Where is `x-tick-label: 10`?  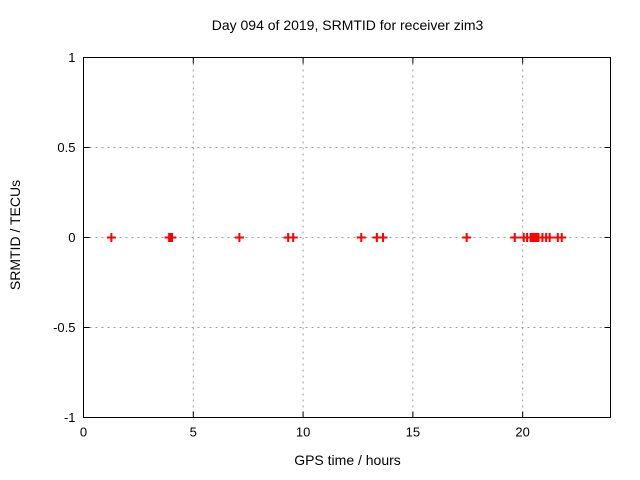 x-tick-label: 10 is located at coordinates (303, 432).